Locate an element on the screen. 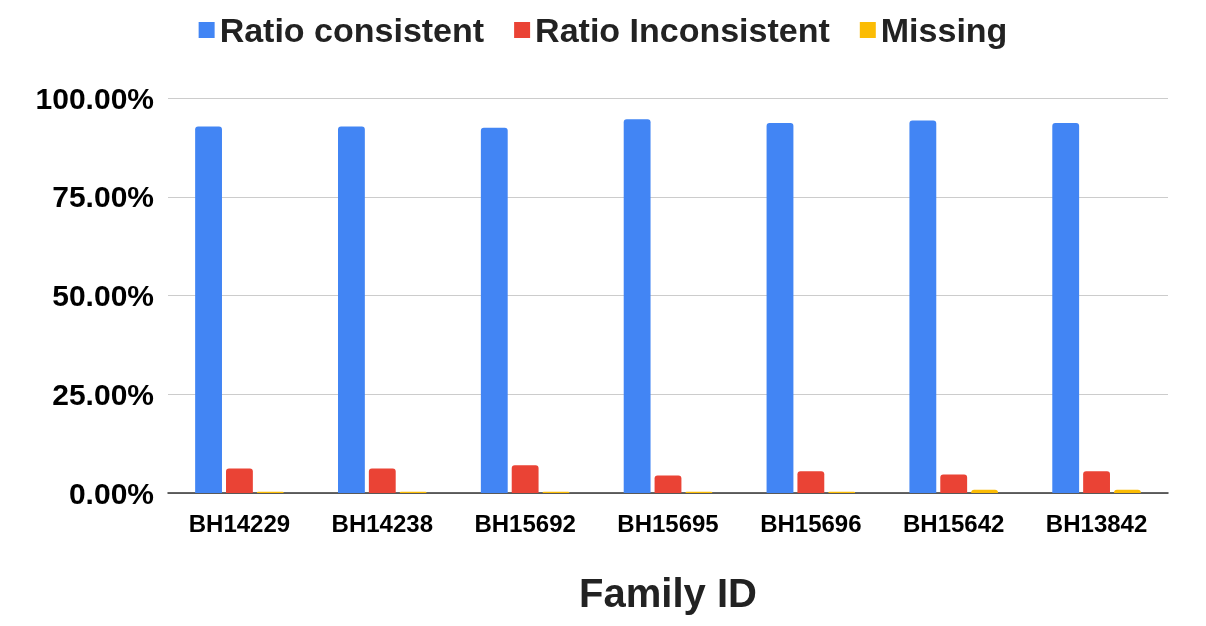  x-tick-label: BH13842 is located at coordinates (1096, 523).